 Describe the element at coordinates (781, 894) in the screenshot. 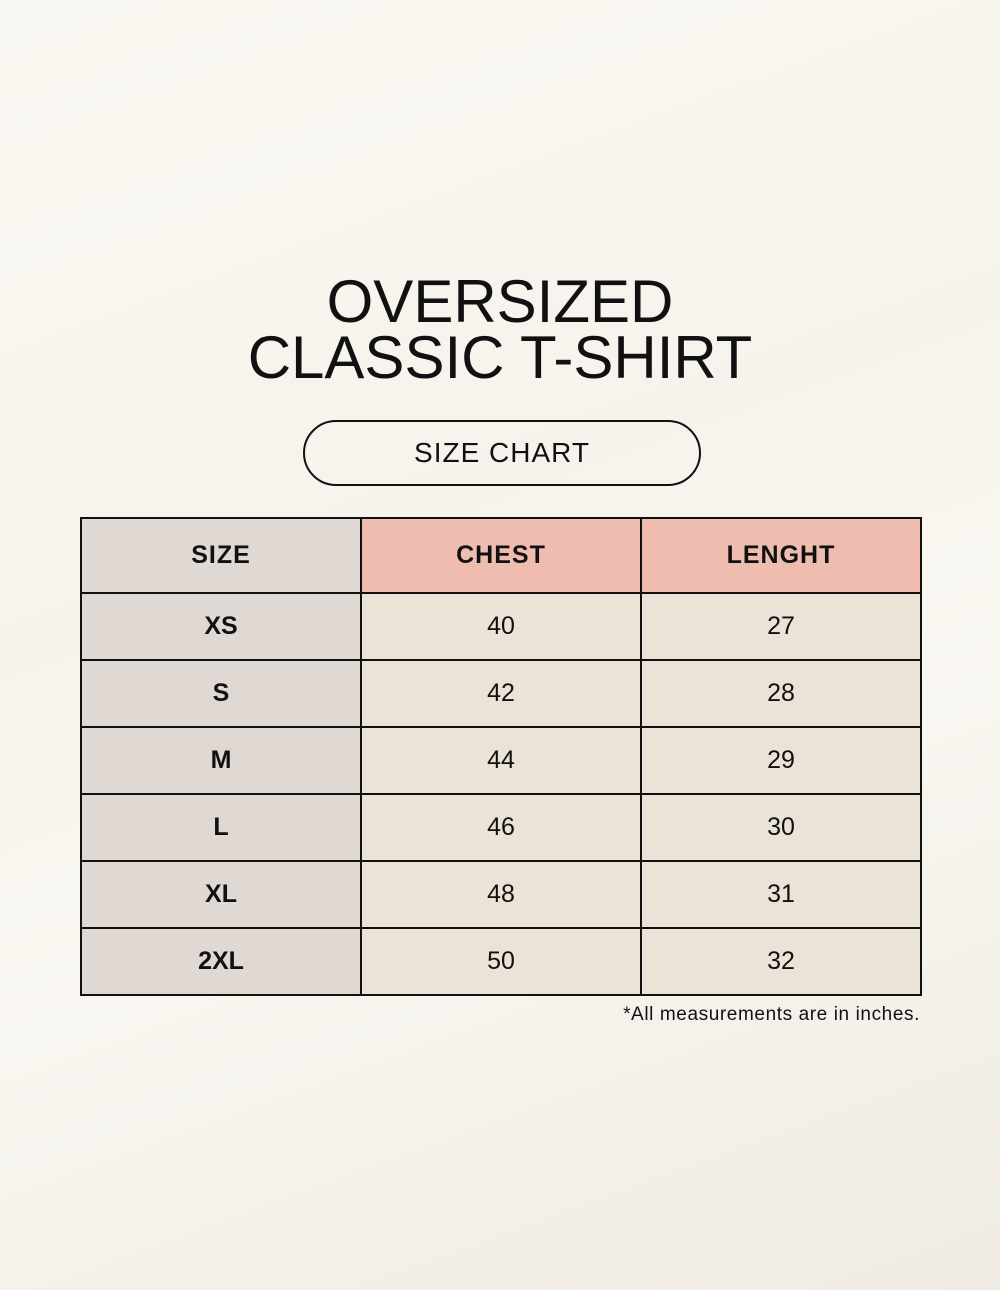

I see `length-cell: 31` at that location.